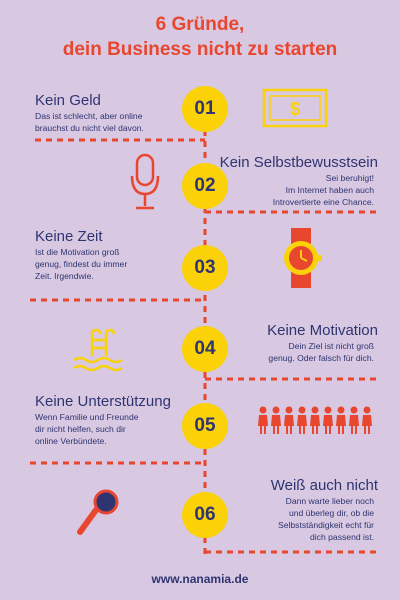 This screenshot has width=400, height=600. Describe the element at coordinates (103, 401) in the screenshot. I see `reason-05-heading: Keine Unterstützung` at that location.